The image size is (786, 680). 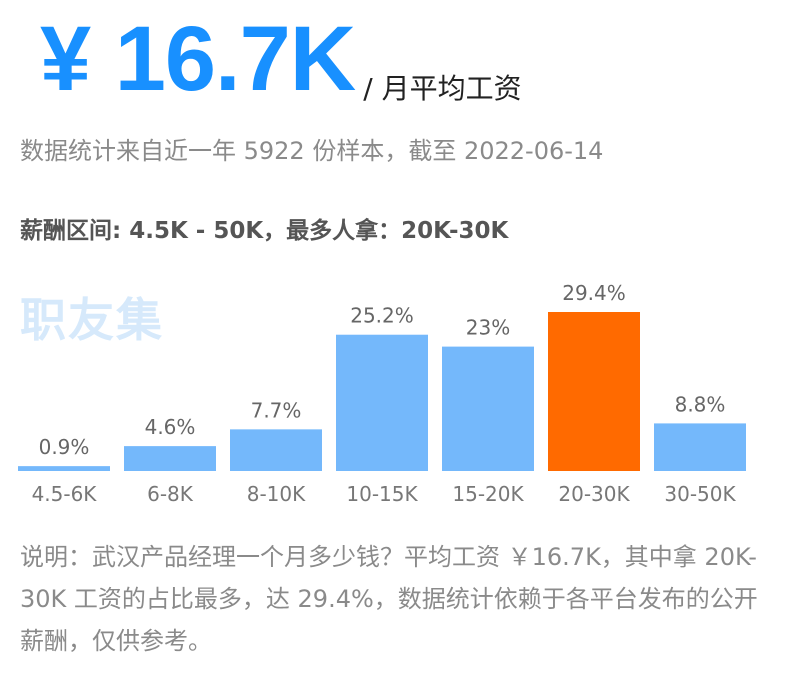 I want to click on x-tick-label-6-8K: 6-8K, so click(x=170, y=494).